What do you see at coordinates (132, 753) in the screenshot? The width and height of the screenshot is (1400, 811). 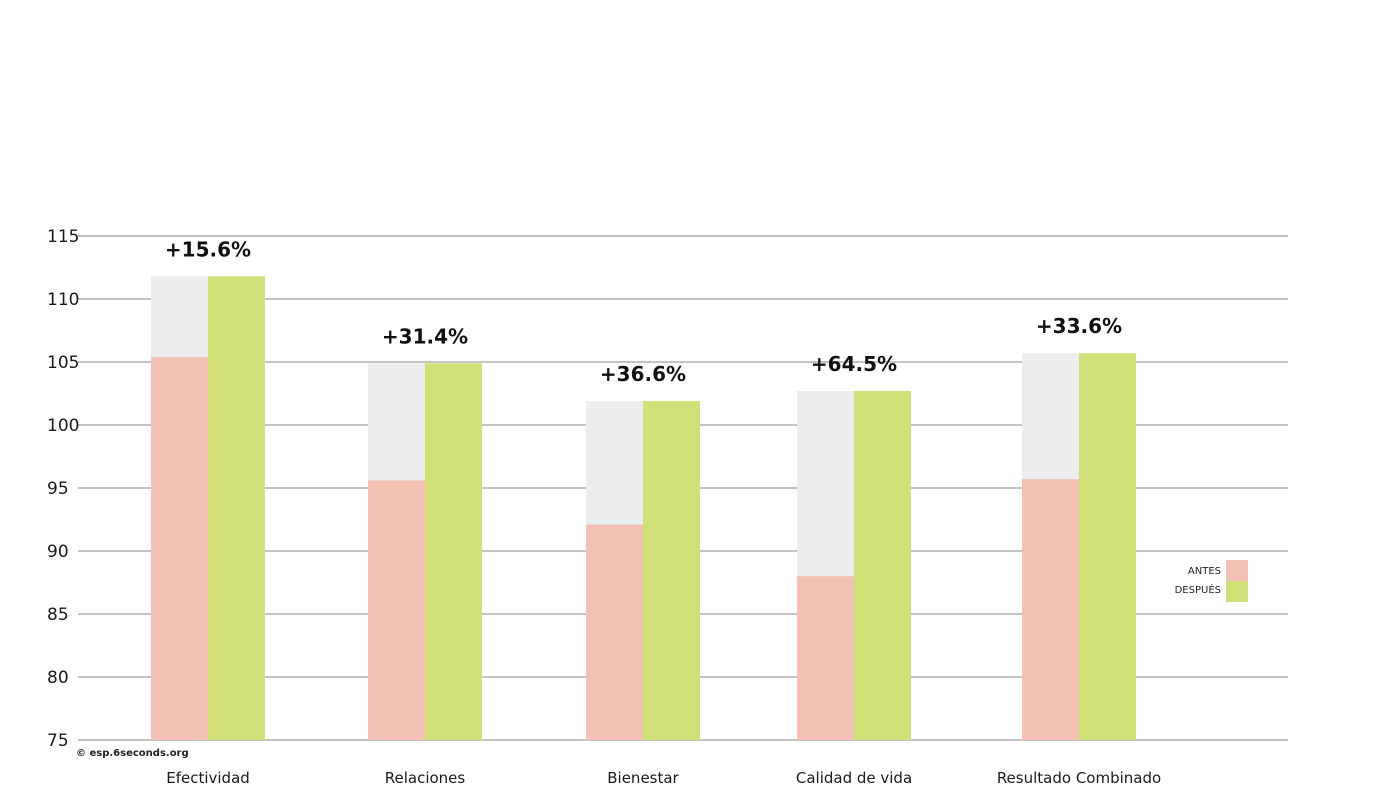 I see `source-credit: © esp.6seconds.org` at bounding box center [132, 753].